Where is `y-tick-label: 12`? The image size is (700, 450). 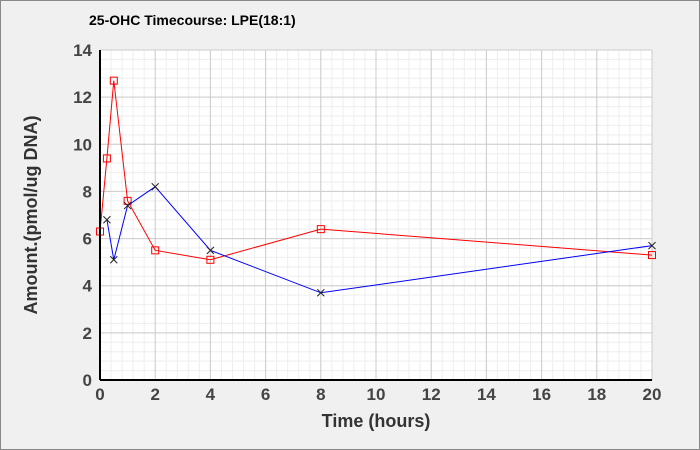
y-tick-label: 12 is located at coordinates (82, 97).